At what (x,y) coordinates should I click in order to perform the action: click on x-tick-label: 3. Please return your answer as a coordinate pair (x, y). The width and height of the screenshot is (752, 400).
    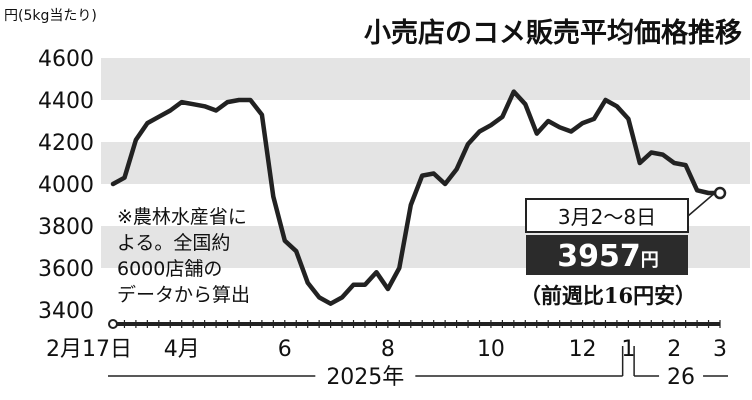
    Looking at the image, I should click on (720, 349).